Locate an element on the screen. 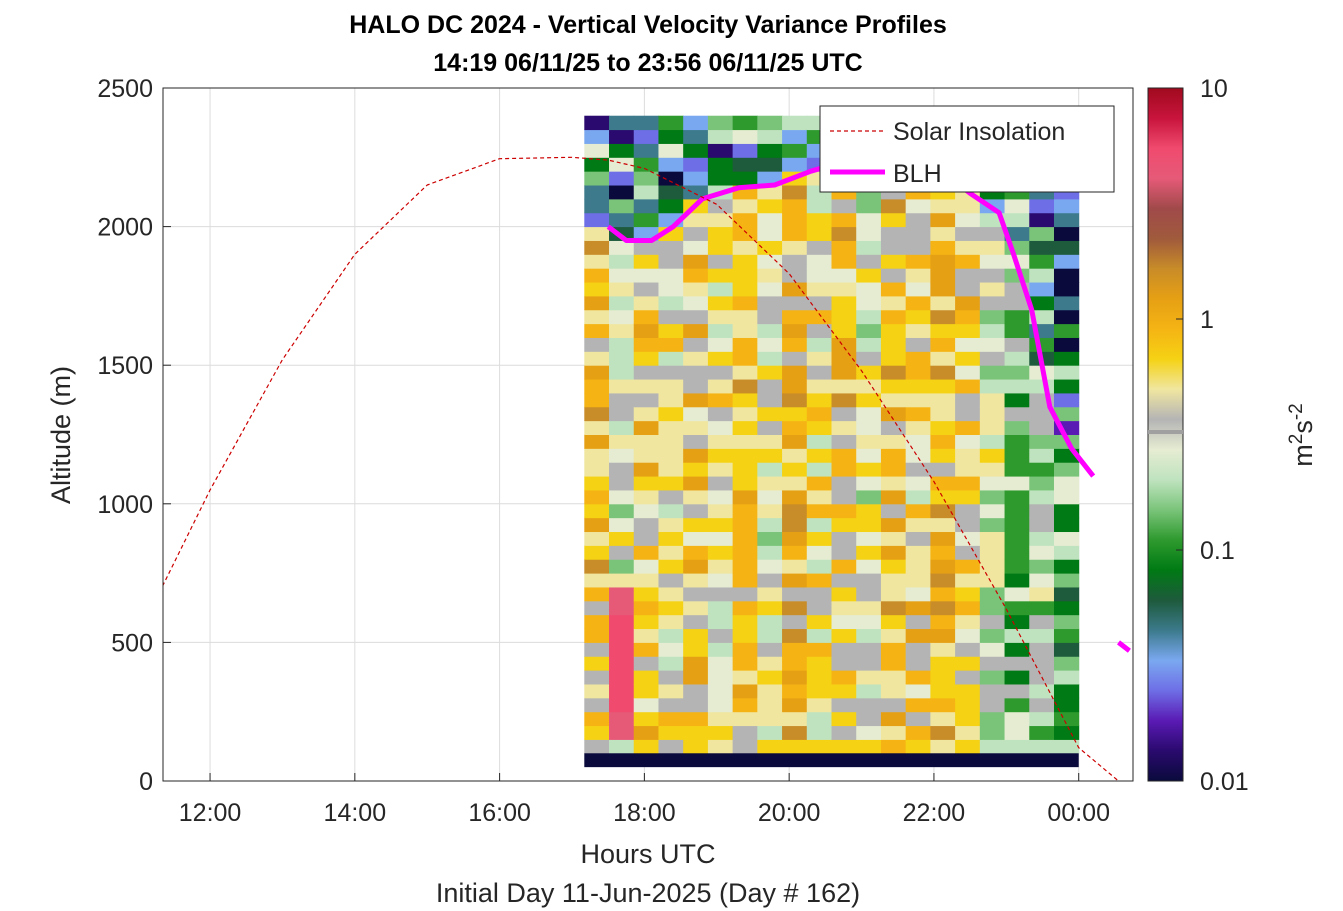 The width and height of the screenshot is (1343, 911). legend-solar-label: Solar Insolation is located at coordinates (979, 132).